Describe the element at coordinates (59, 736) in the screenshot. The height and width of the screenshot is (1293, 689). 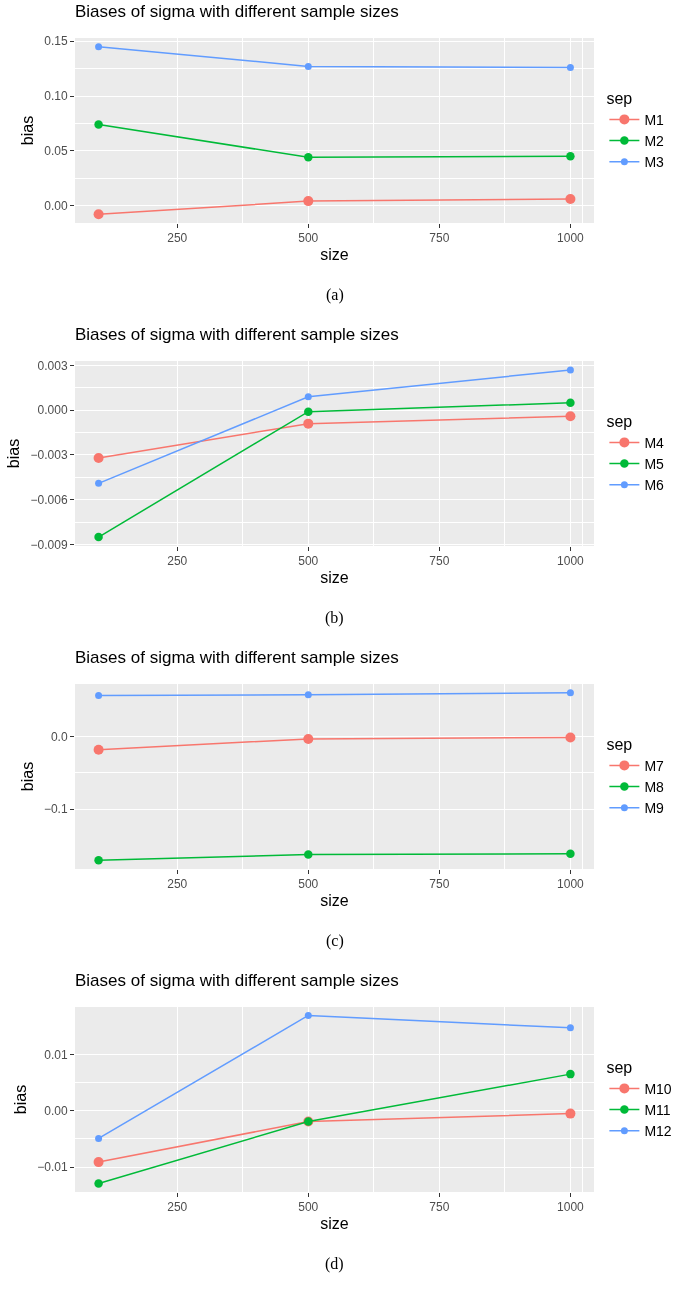
I see `y-tick-label: 0.0` at that location.